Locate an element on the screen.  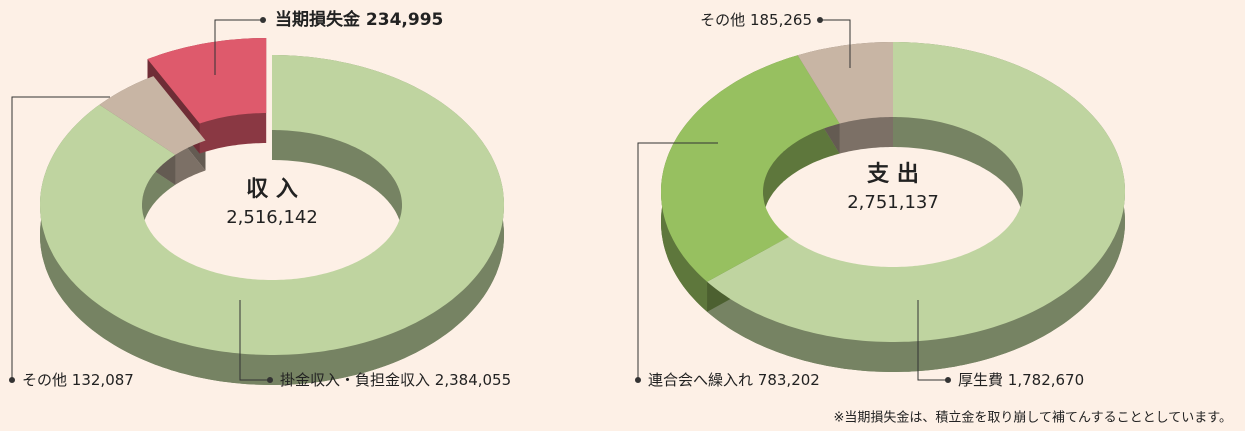
slice-label: 連合会へ繰入れ 783,202 is located at coordinates (734, 380).